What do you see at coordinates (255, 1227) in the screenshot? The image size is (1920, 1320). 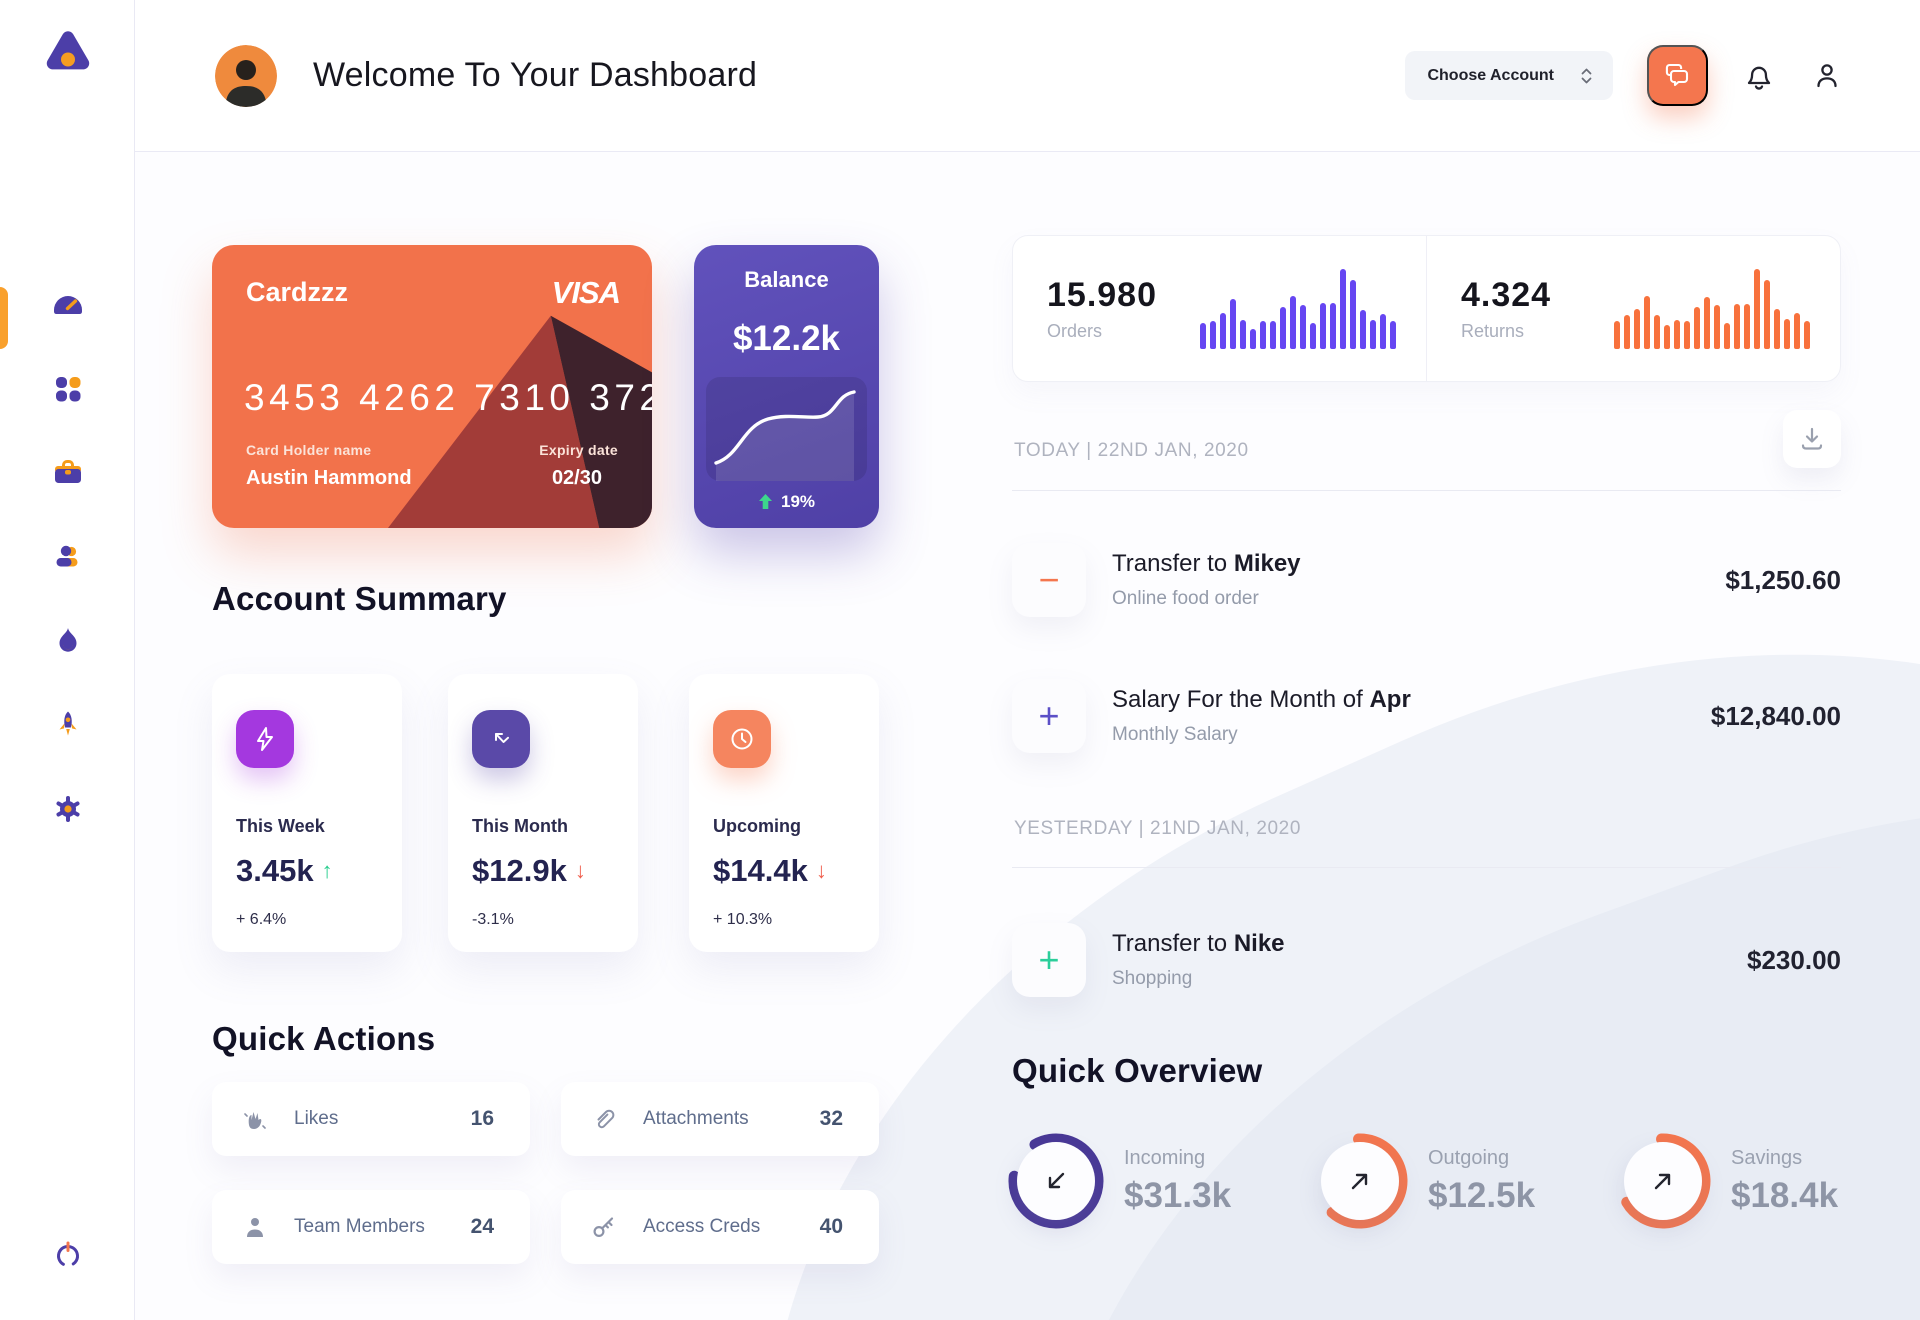 I see `member-icon` at bounding box center [255, 1227].